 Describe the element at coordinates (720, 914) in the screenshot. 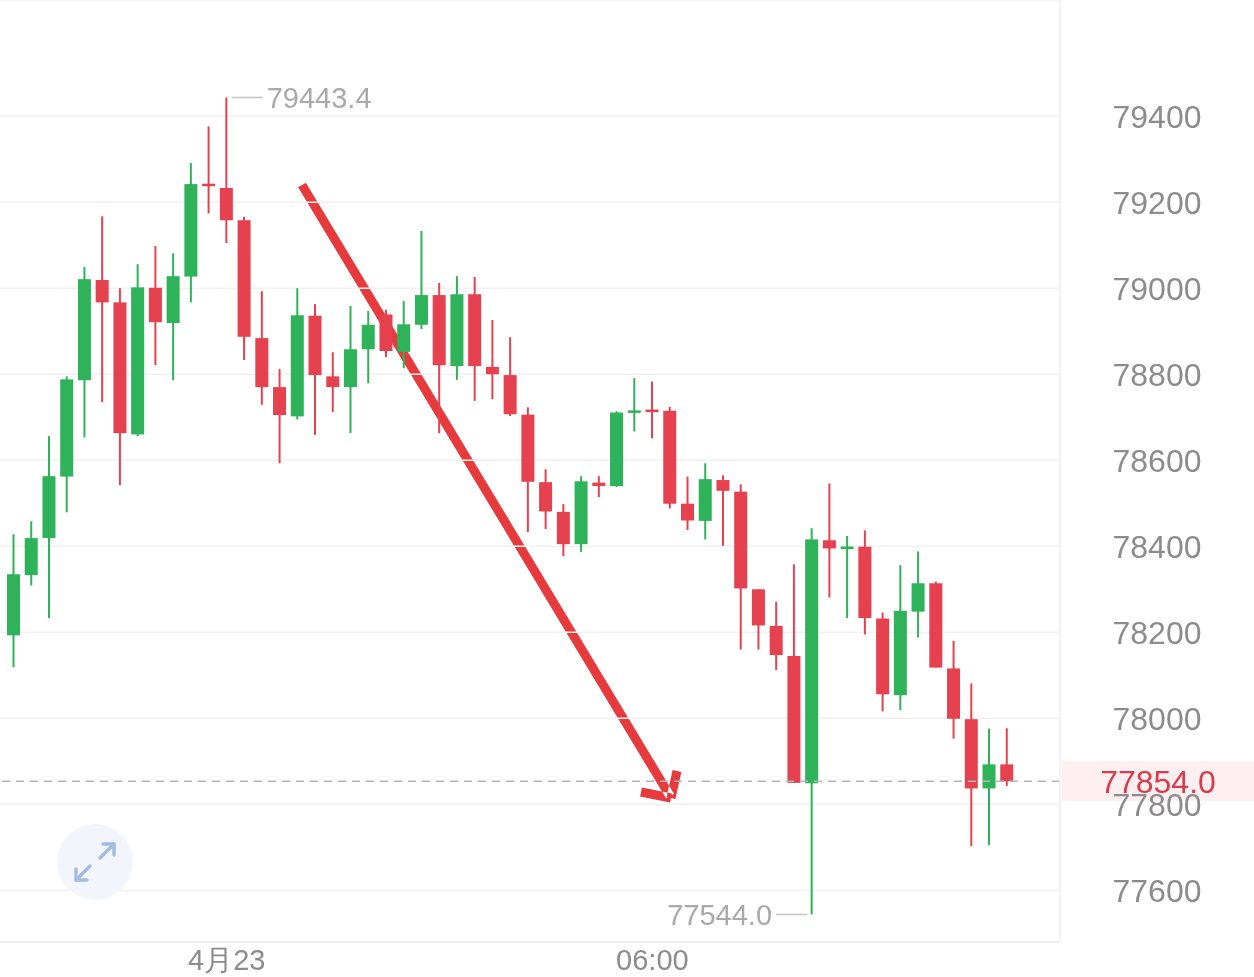

I see `annotation: 77544.0` at that location.